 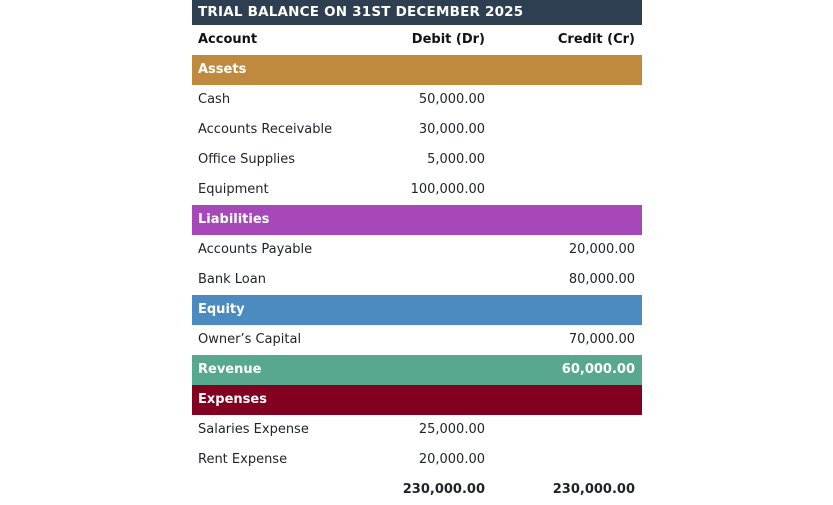 What do you see at coordinates (456, 159) in the screenshot?
I see `debit-amount: 5,000.00` at bounding box center [456, 159].